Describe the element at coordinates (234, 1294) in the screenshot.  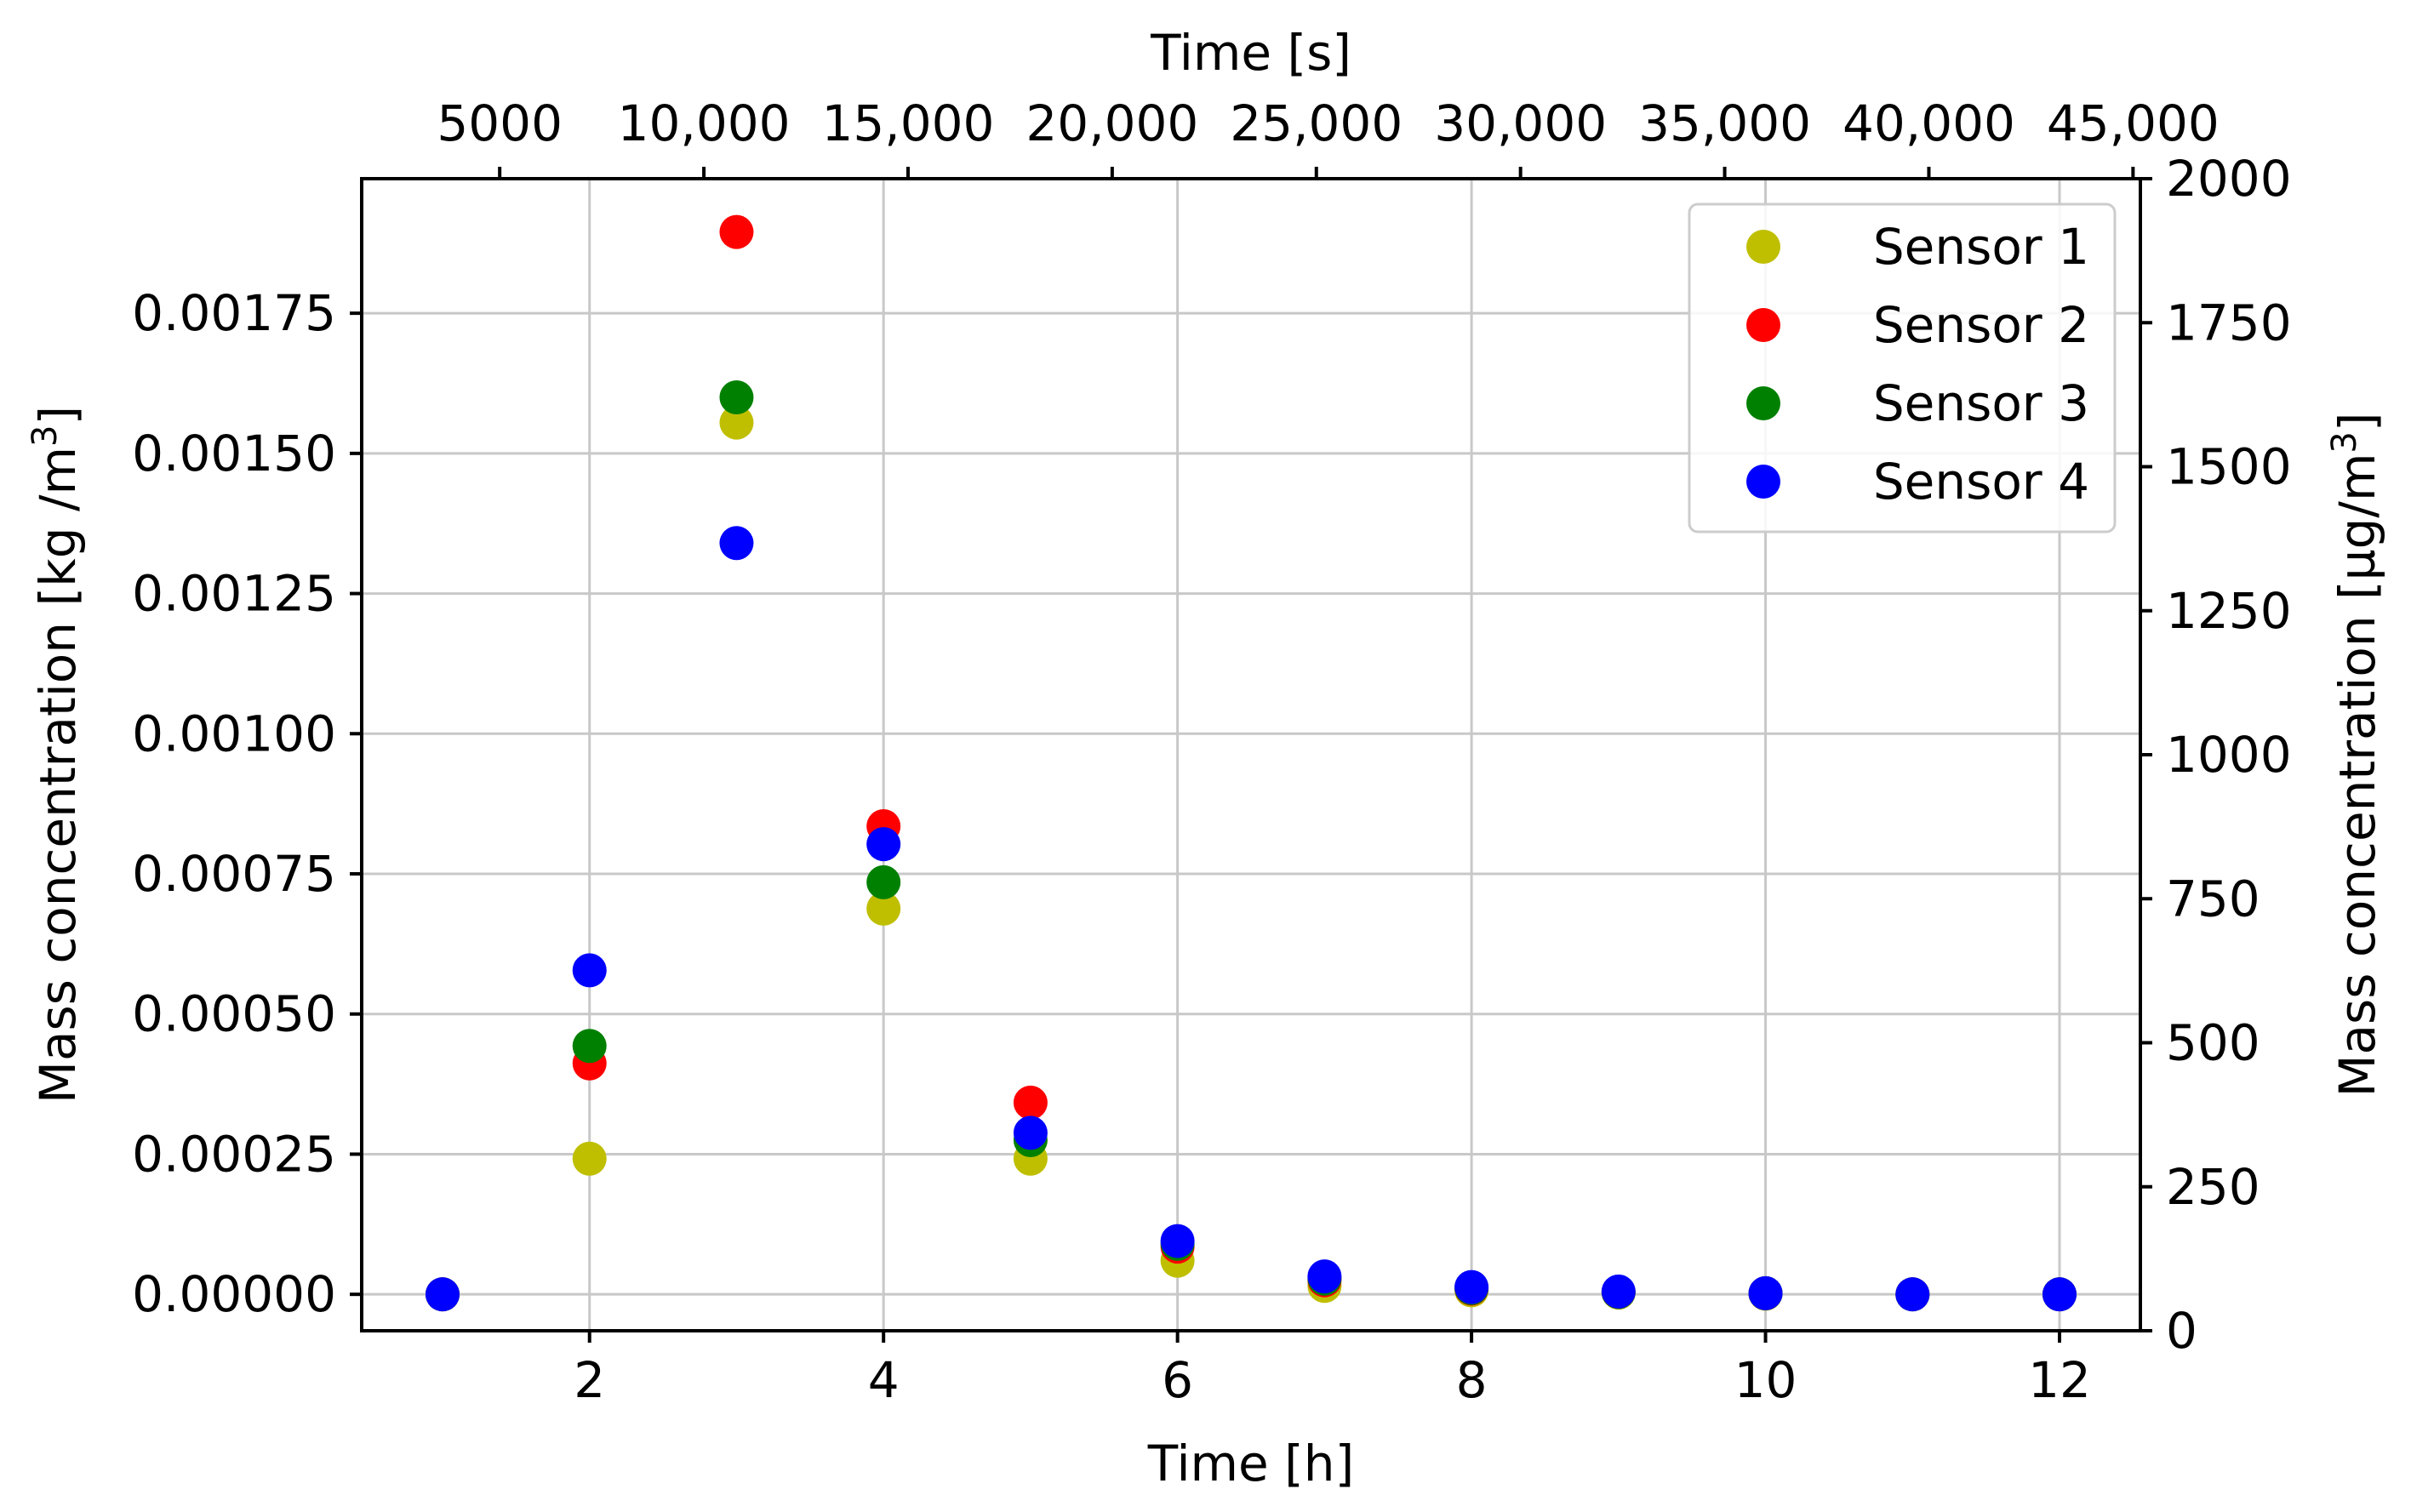
I see `y-tick-label: 0.00000` at that location.